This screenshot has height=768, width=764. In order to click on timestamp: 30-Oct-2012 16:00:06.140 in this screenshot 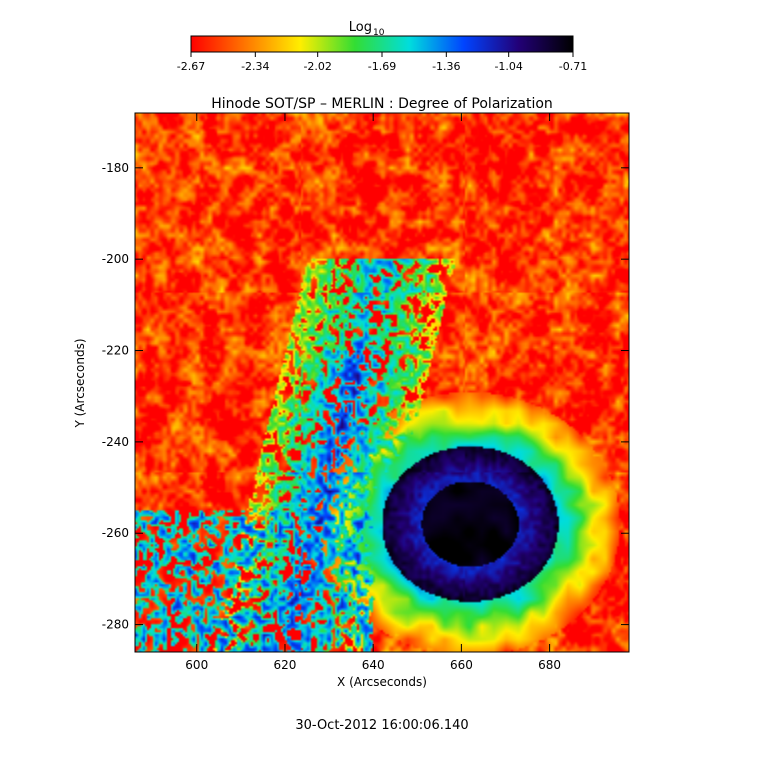, I will do `click(381, 725)`.